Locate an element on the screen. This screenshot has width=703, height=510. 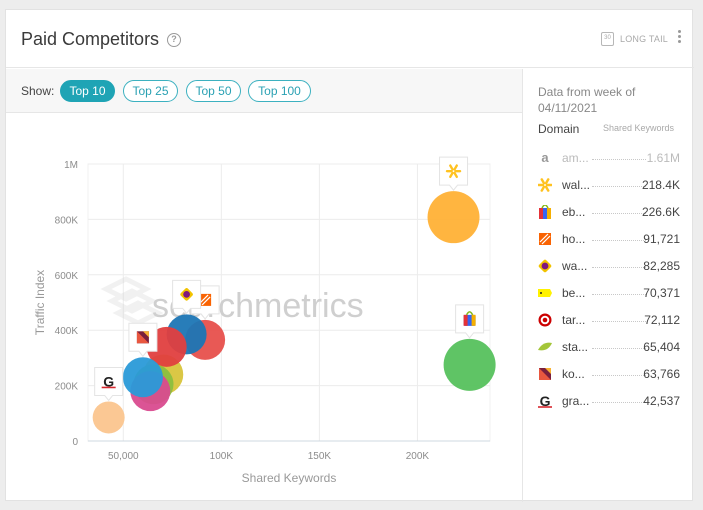
shared-keywords-value: 63,766 is located at coordinates (661, 374).